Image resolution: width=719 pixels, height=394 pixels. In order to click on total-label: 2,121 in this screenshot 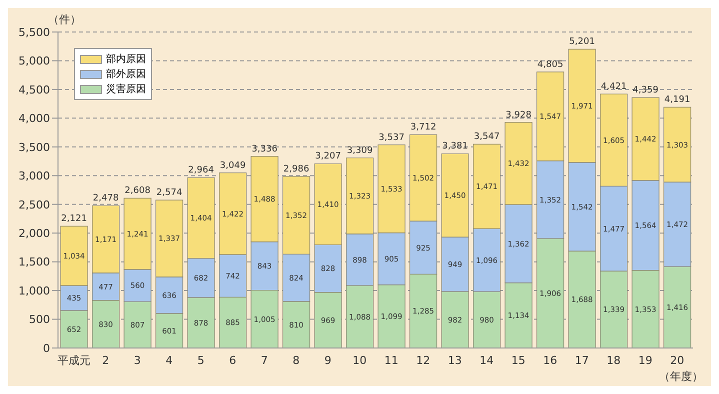, I will do `click(74, 219)`.